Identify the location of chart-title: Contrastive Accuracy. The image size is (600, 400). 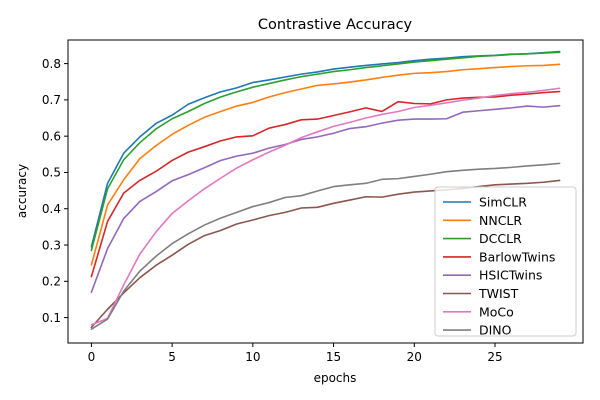
(335, 25).